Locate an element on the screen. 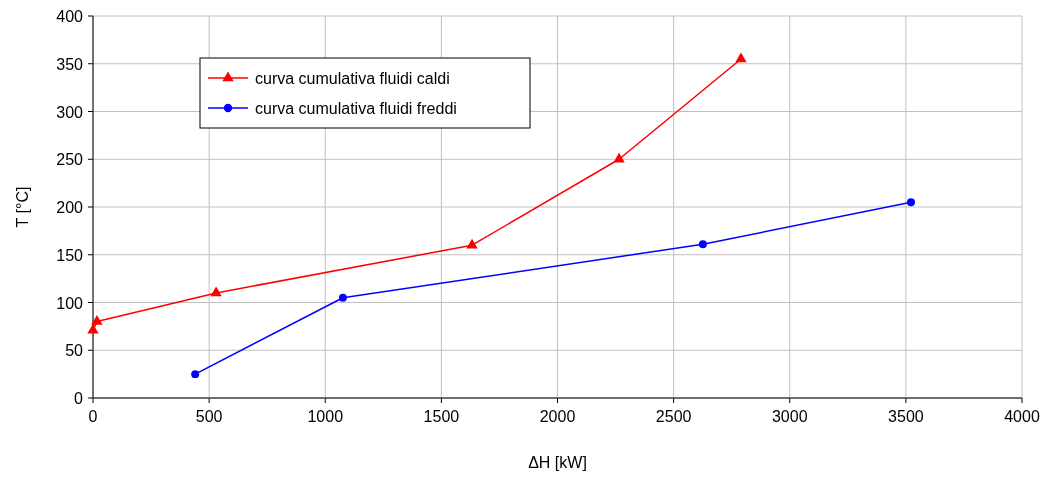 This screenshot has height=477, width=1051. x-tick-label: 3000 is located at coordinates (789, 416).